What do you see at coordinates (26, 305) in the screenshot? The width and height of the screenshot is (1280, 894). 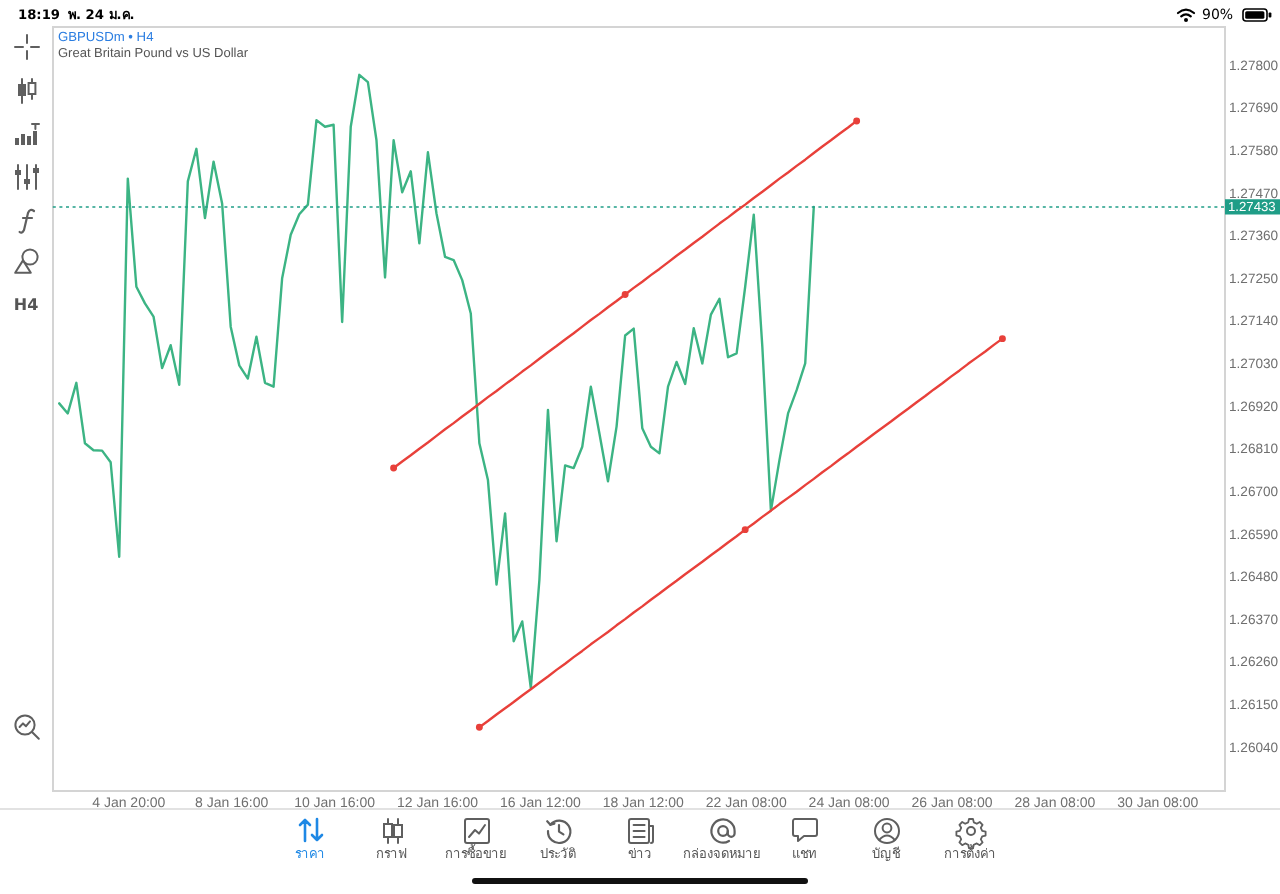 I see `text: H4` at bounding box center [26, 305].